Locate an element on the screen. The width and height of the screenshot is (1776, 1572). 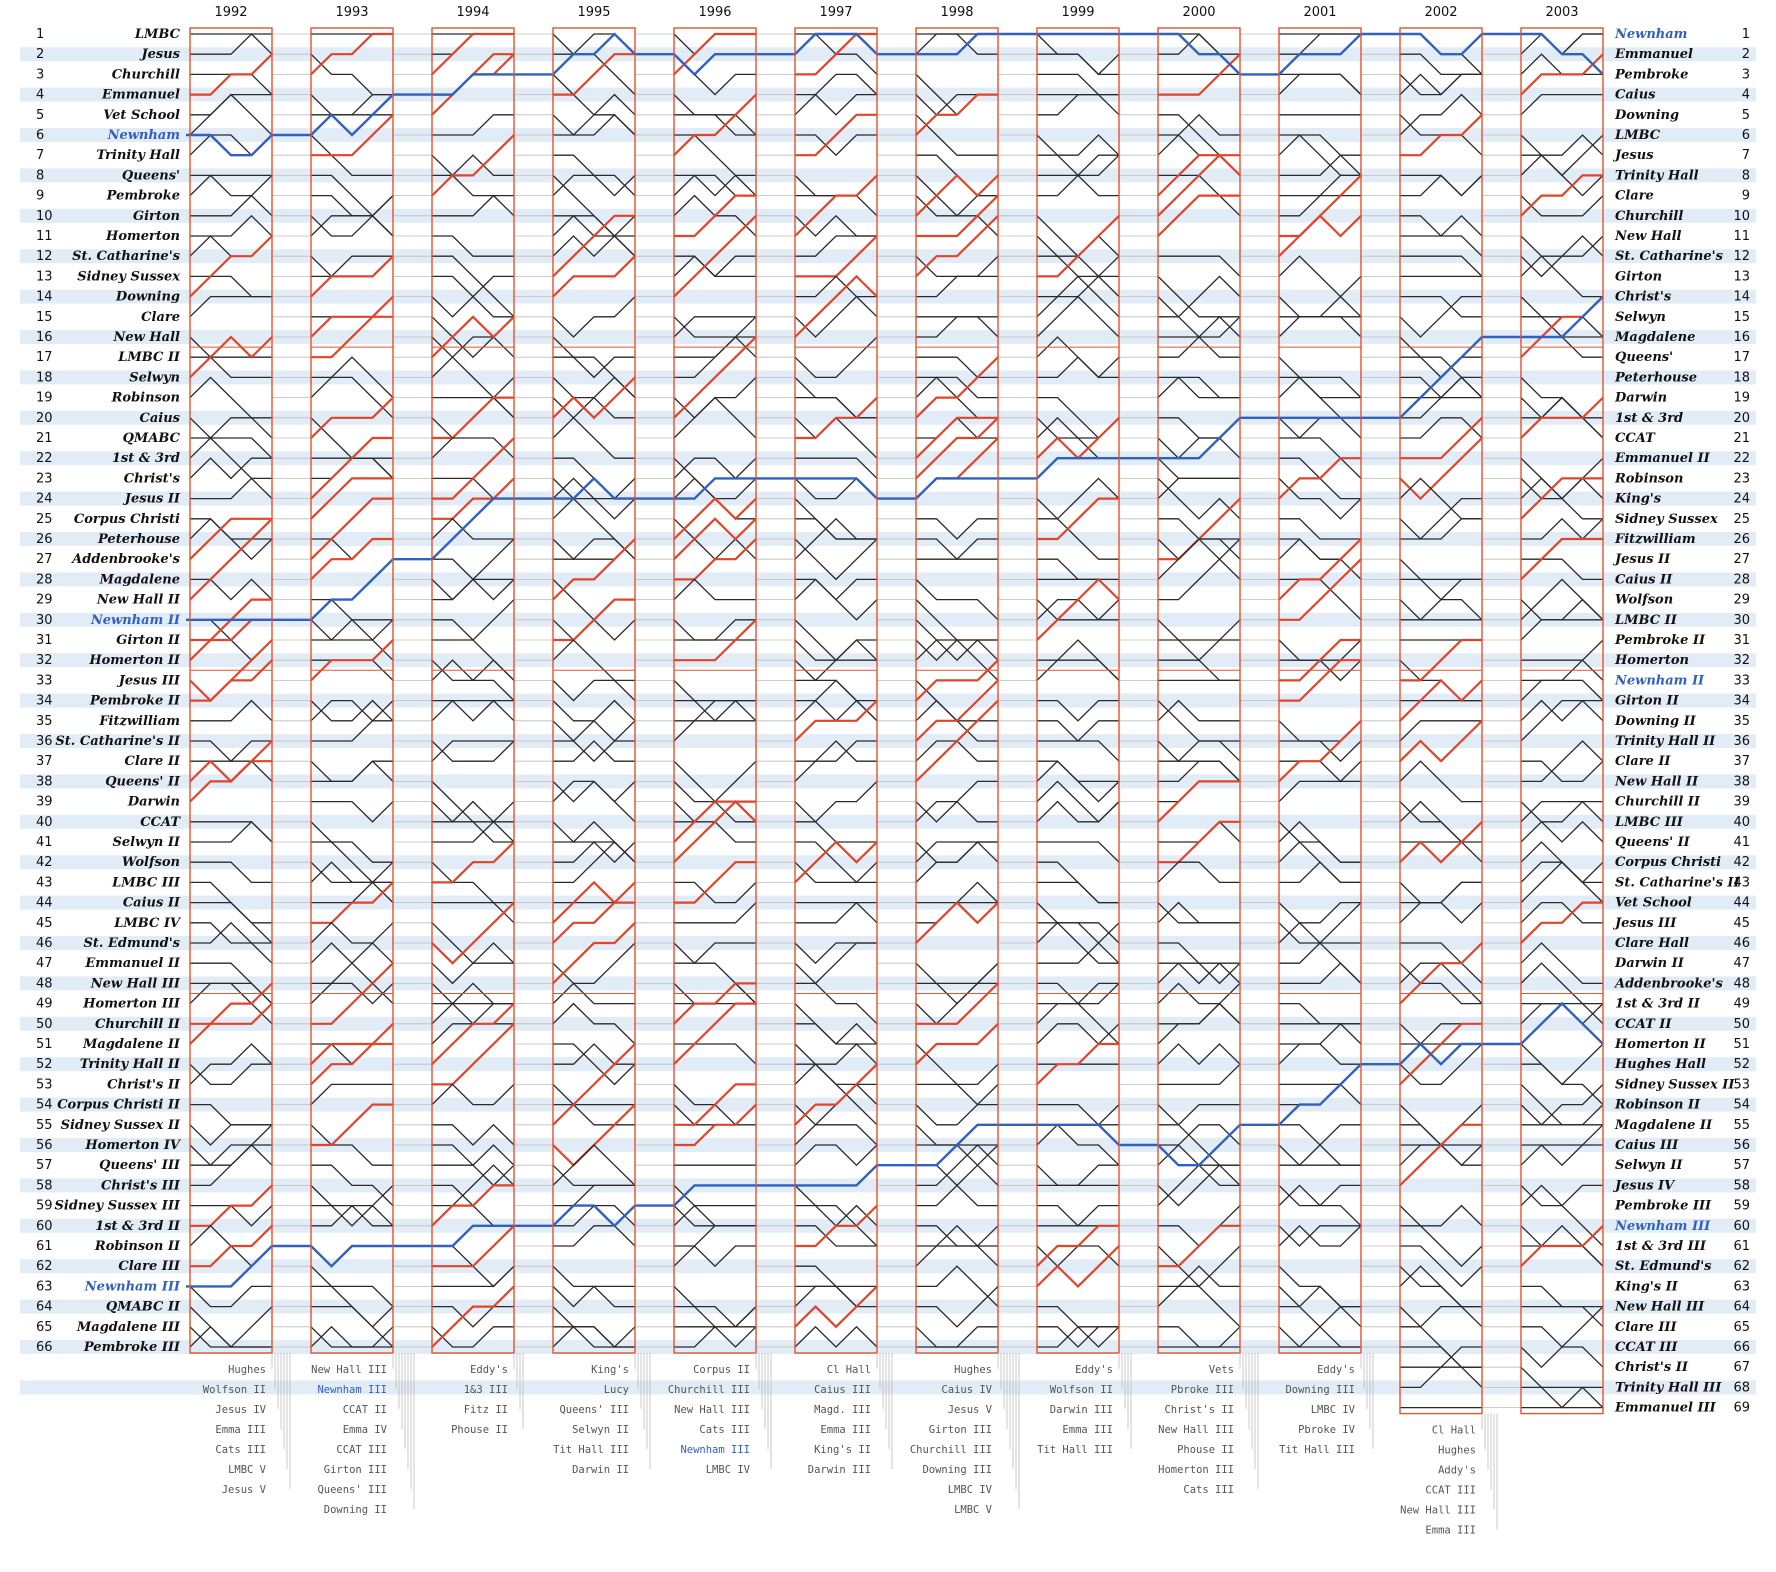
right-position-number: 42 is located at coordinates (1741, 862).